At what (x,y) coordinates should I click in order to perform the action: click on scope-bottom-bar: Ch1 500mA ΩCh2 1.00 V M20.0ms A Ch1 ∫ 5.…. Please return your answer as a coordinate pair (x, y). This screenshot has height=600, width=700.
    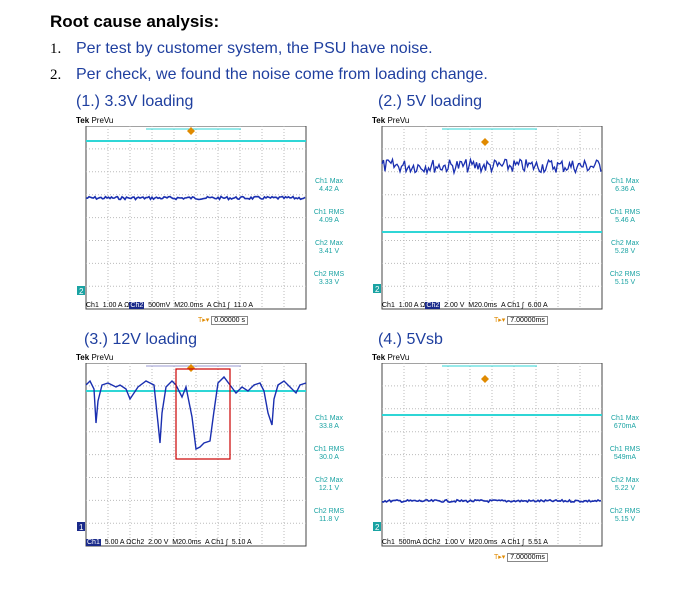
    Looking at the image, I should click on (465, 542).